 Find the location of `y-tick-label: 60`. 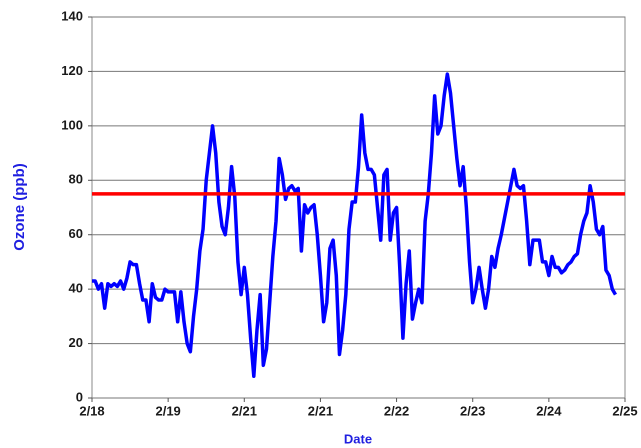

y-tick-label: 60 is located at coordinates (76, 233).